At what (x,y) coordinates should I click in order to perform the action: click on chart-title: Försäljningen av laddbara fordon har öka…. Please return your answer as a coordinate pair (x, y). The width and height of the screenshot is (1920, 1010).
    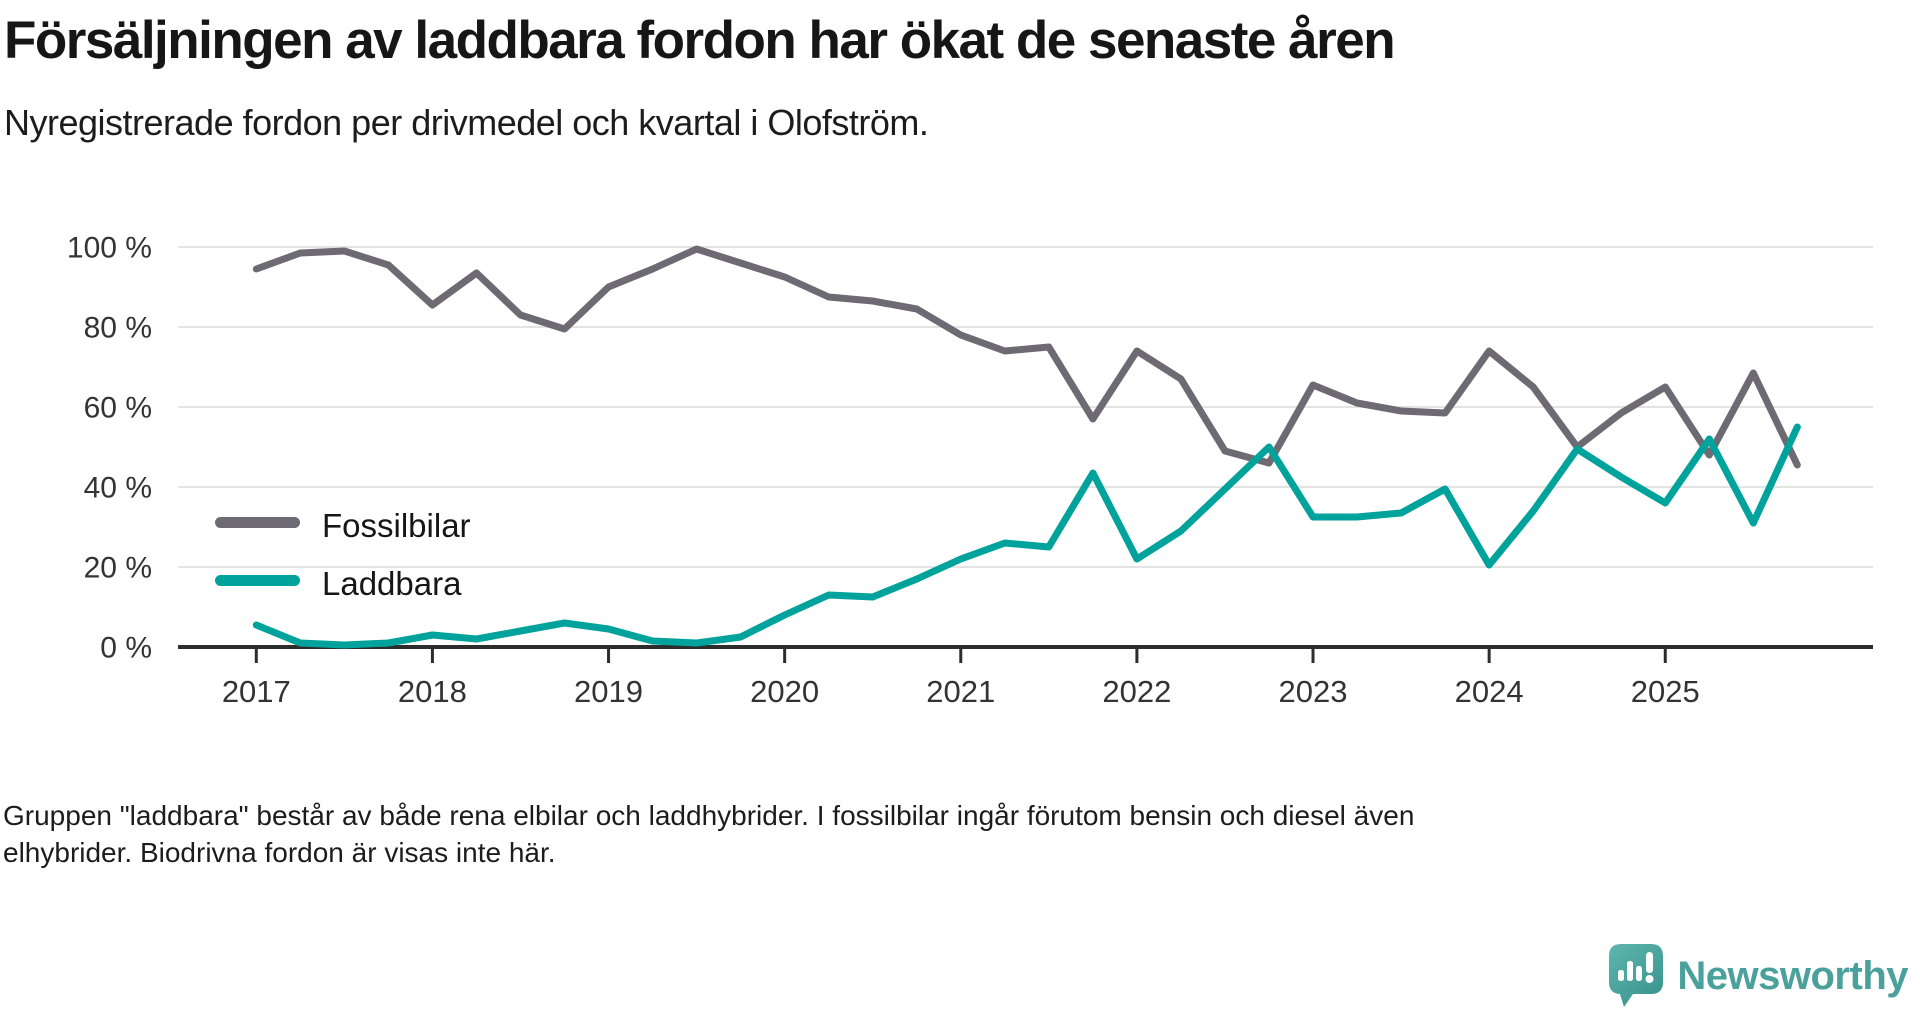
    Looking at the image, I should click on (700, 40).